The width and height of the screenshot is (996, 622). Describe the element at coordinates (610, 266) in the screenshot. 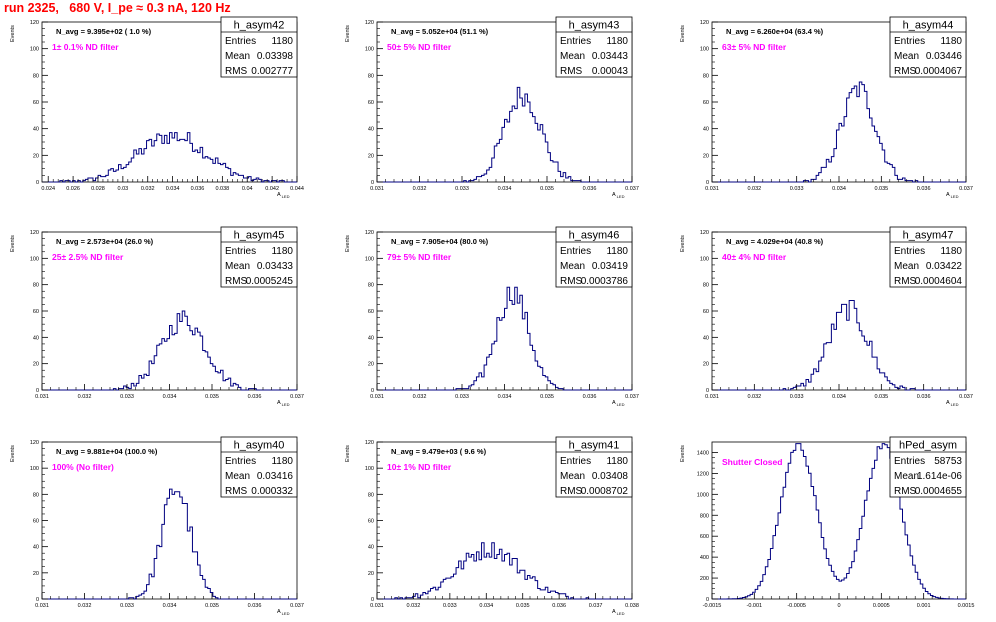

I see `stat-value-mean: 0.03419` at that location.